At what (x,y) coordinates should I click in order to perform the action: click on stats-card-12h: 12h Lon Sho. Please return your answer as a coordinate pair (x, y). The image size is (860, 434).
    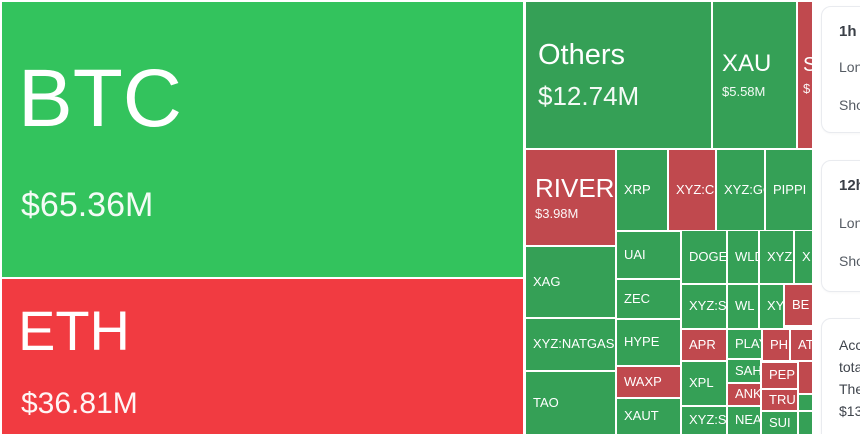
    Looking at the image, I should click on (840, 226).